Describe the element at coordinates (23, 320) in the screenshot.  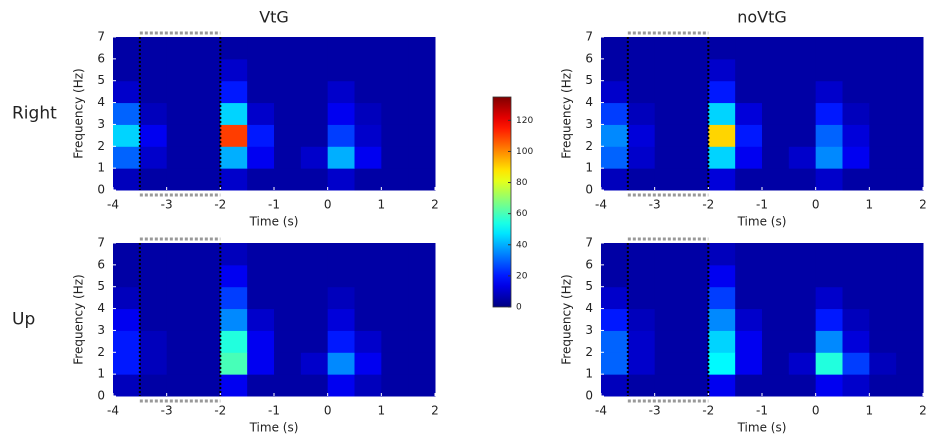
I see `row-label: Up` at that location.